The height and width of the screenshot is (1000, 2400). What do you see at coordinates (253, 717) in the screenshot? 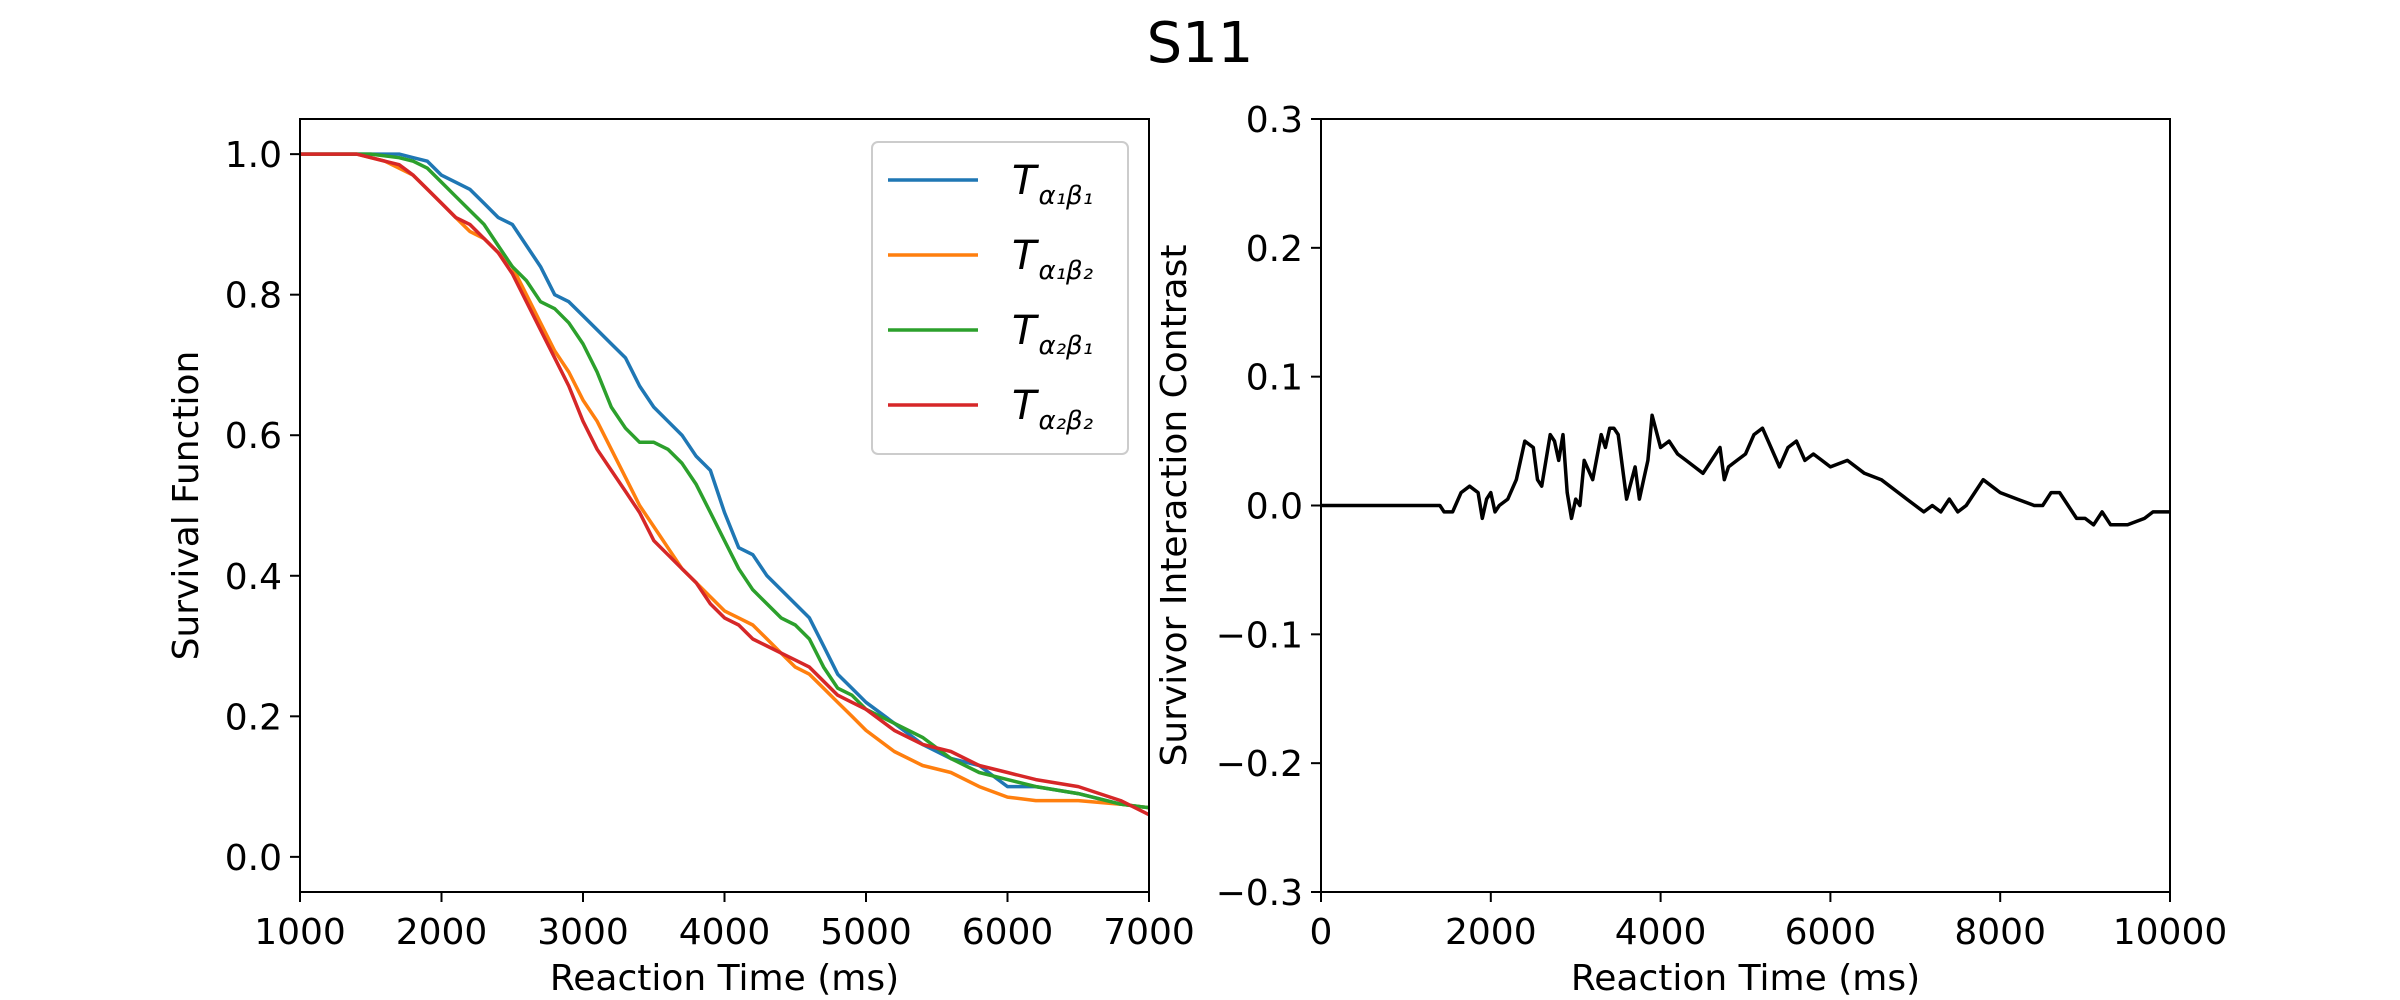
I see `survival-y-tick-label: 0.2` at bounding box center [253, 717].